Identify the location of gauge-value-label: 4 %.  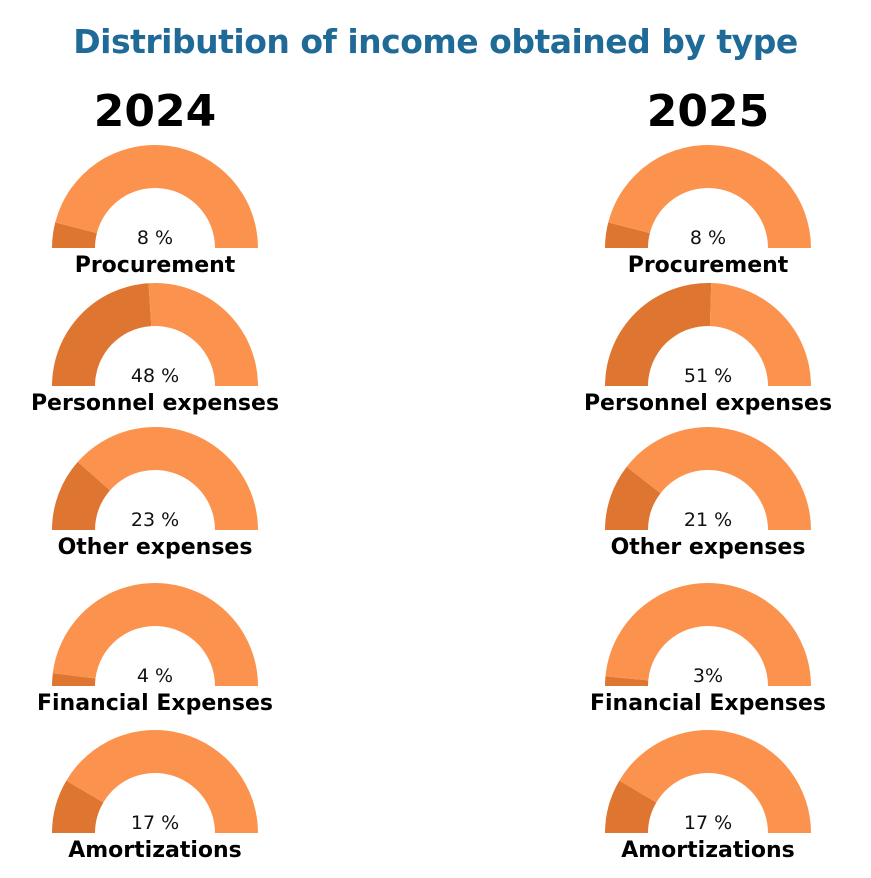
(155, 676).